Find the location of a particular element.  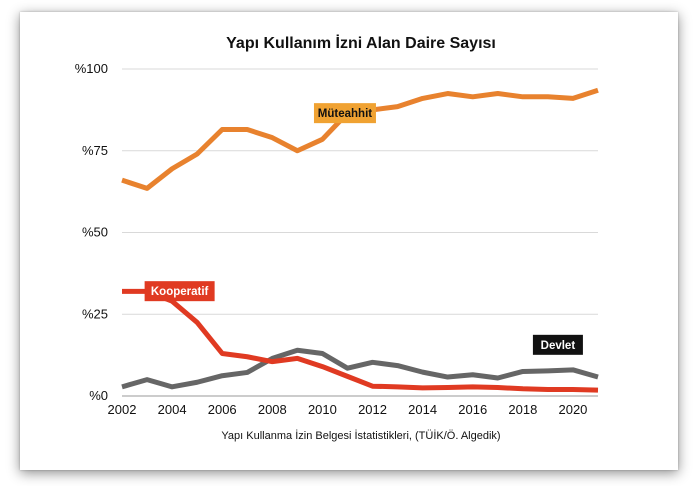

y-tick-label: %0 is located at coordinates (98, 395).